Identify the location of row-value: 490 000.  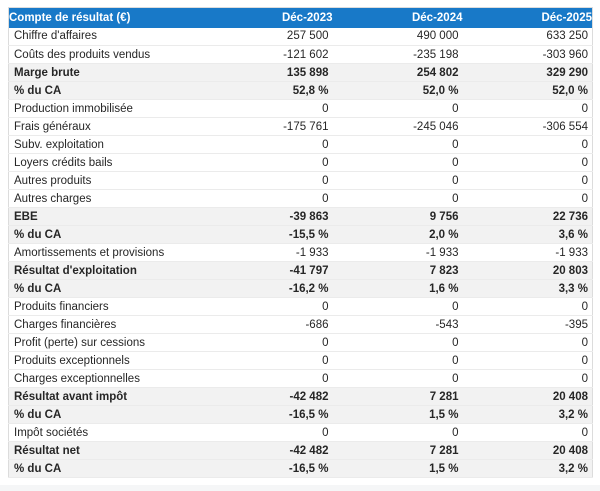
(397, 36).